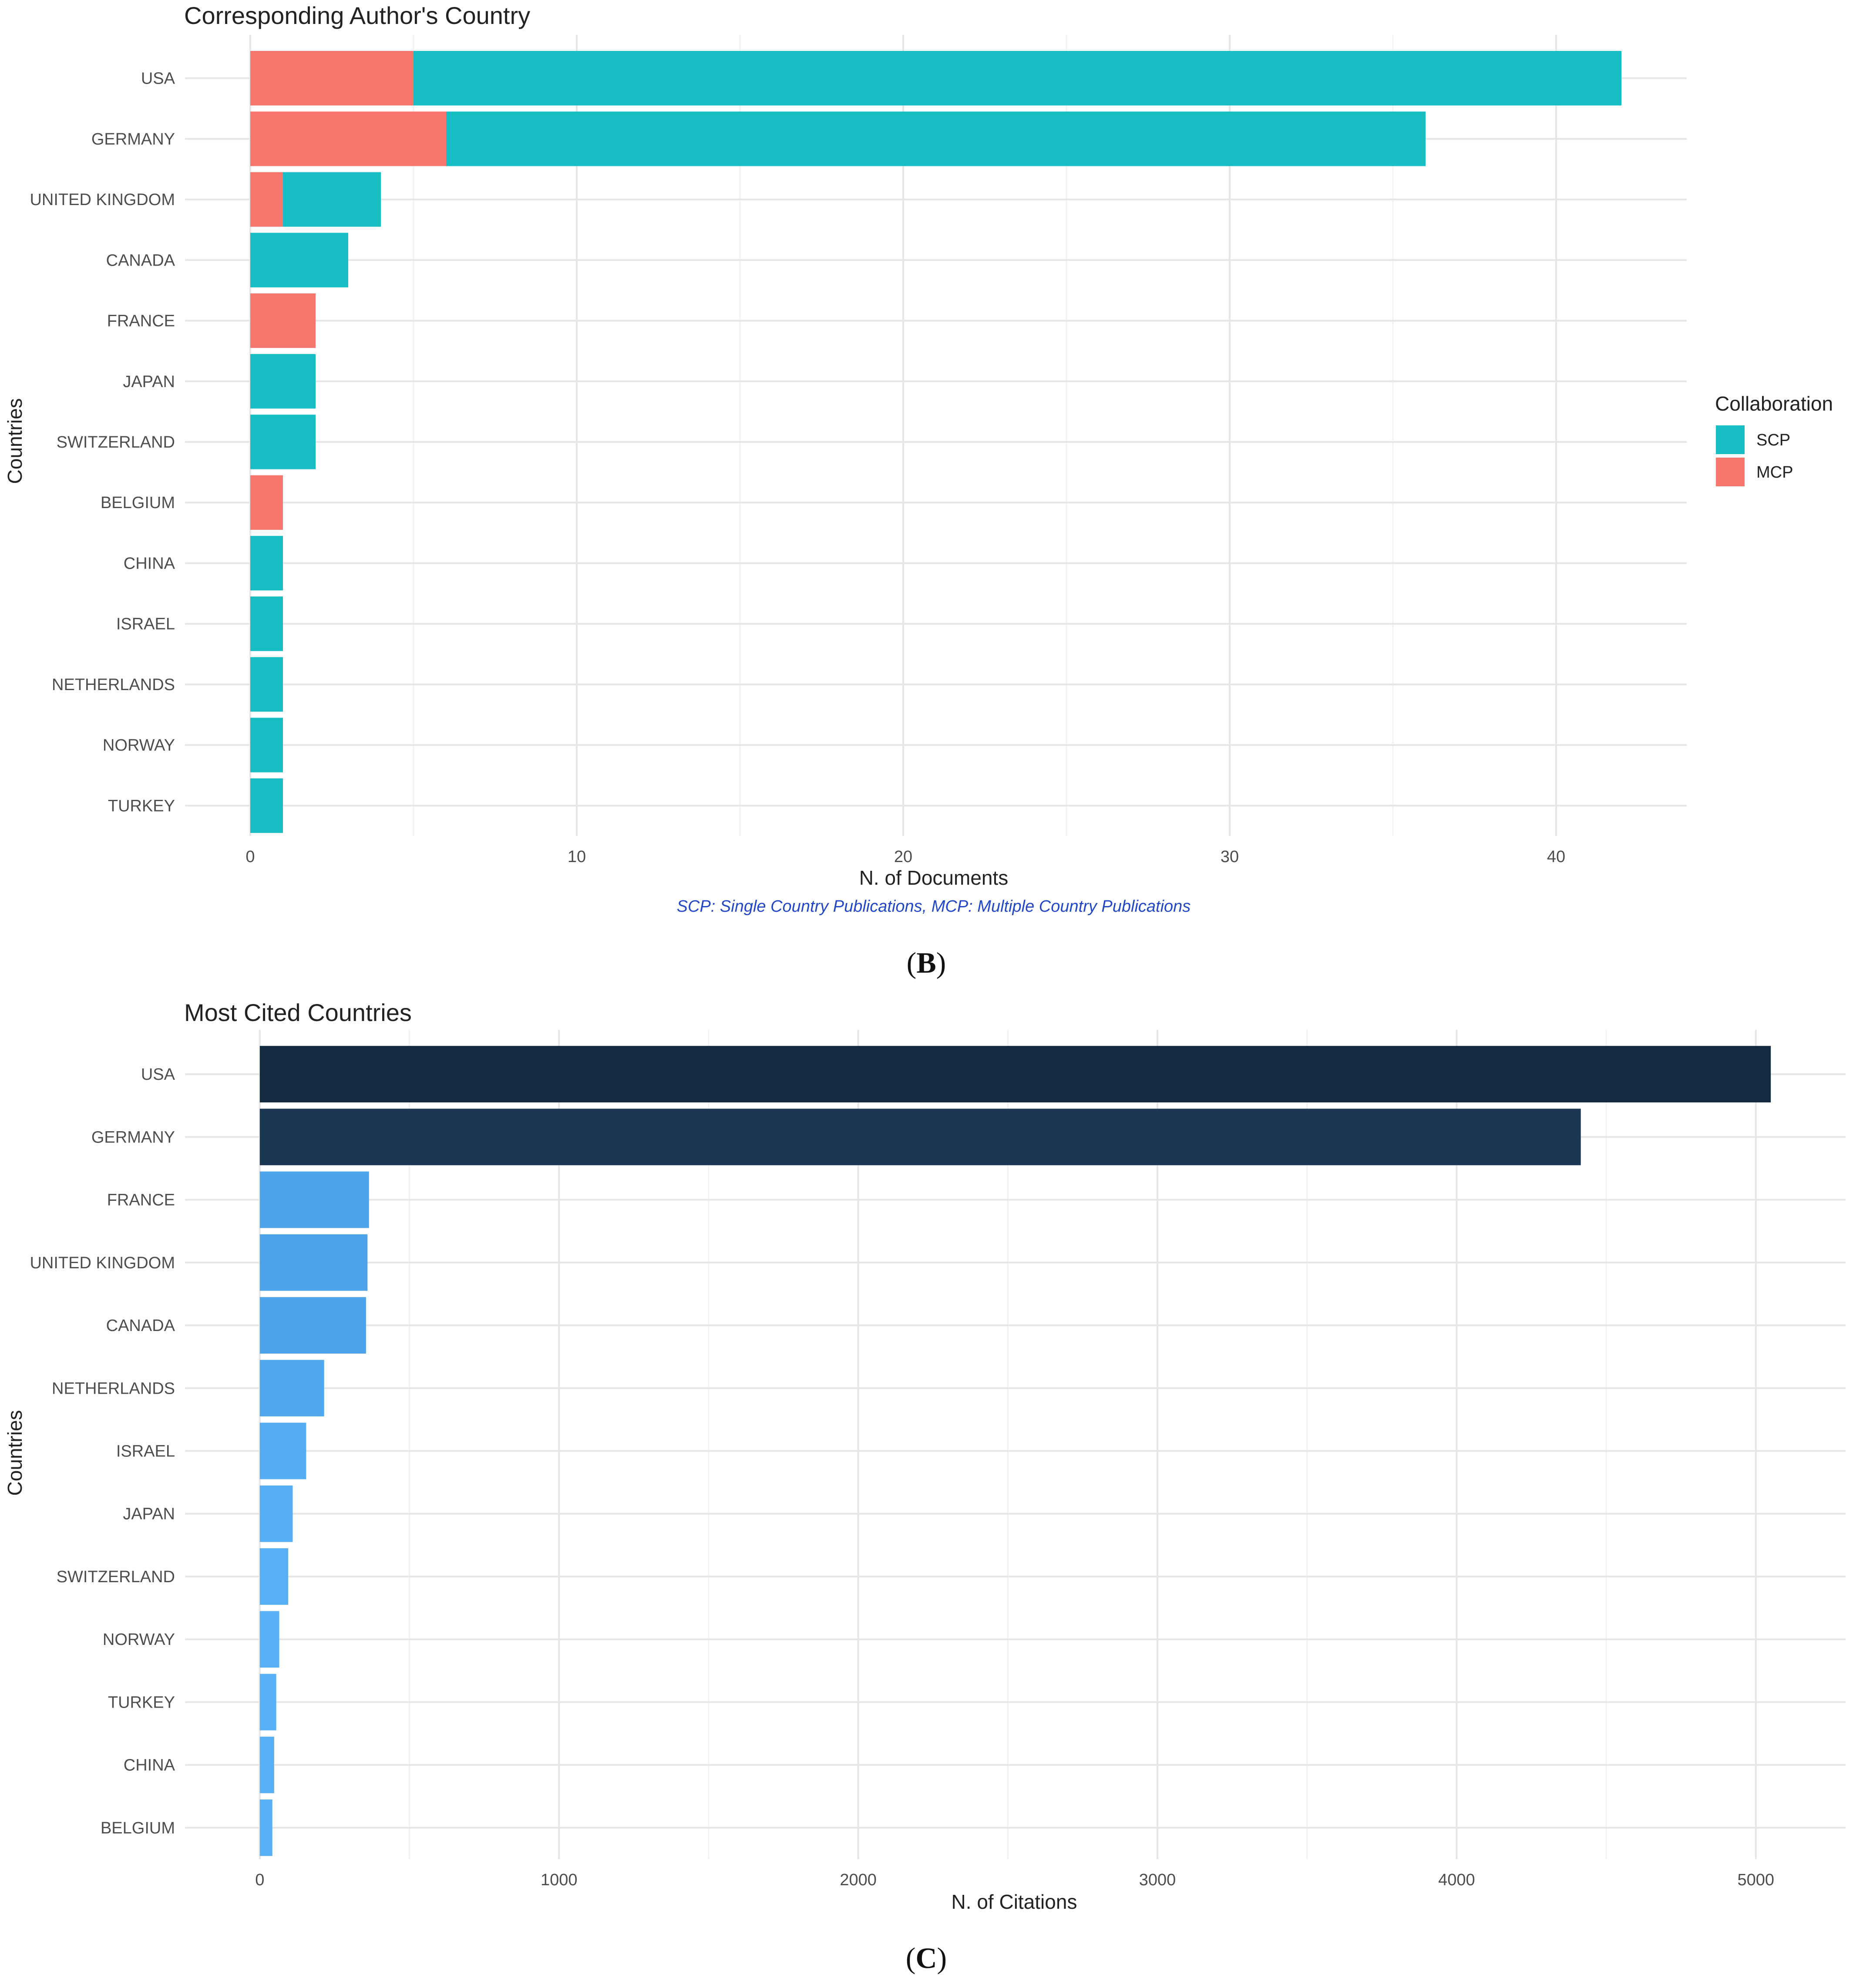  I want to click on citations-xtick-2000: 2000, so click(858, 1880).